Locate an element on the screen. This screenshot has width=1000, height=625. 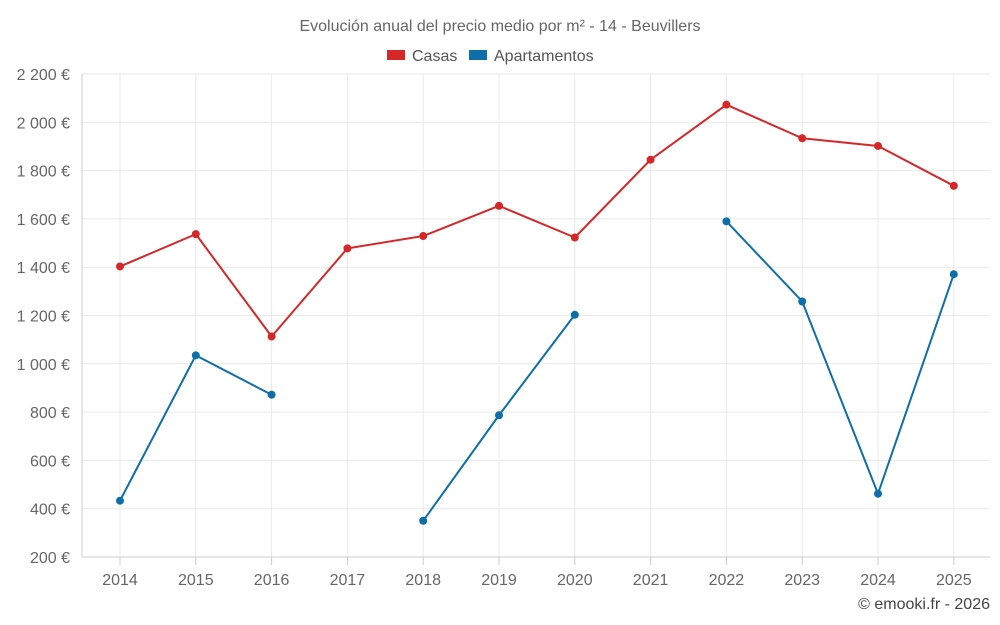
y-tick-label: 2 200 € is located at coordinates (43, 75).